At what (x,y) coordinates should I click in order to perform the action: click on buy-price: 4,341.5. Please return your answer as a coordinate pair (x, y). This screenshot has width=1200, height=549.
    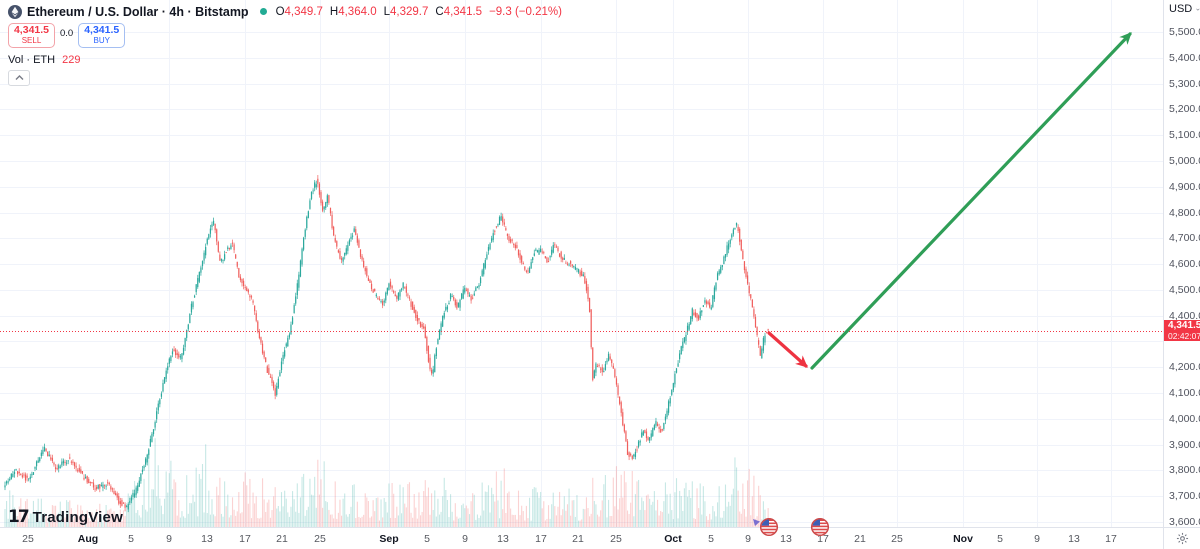
    Looking at the image, I should click on (102, 30).